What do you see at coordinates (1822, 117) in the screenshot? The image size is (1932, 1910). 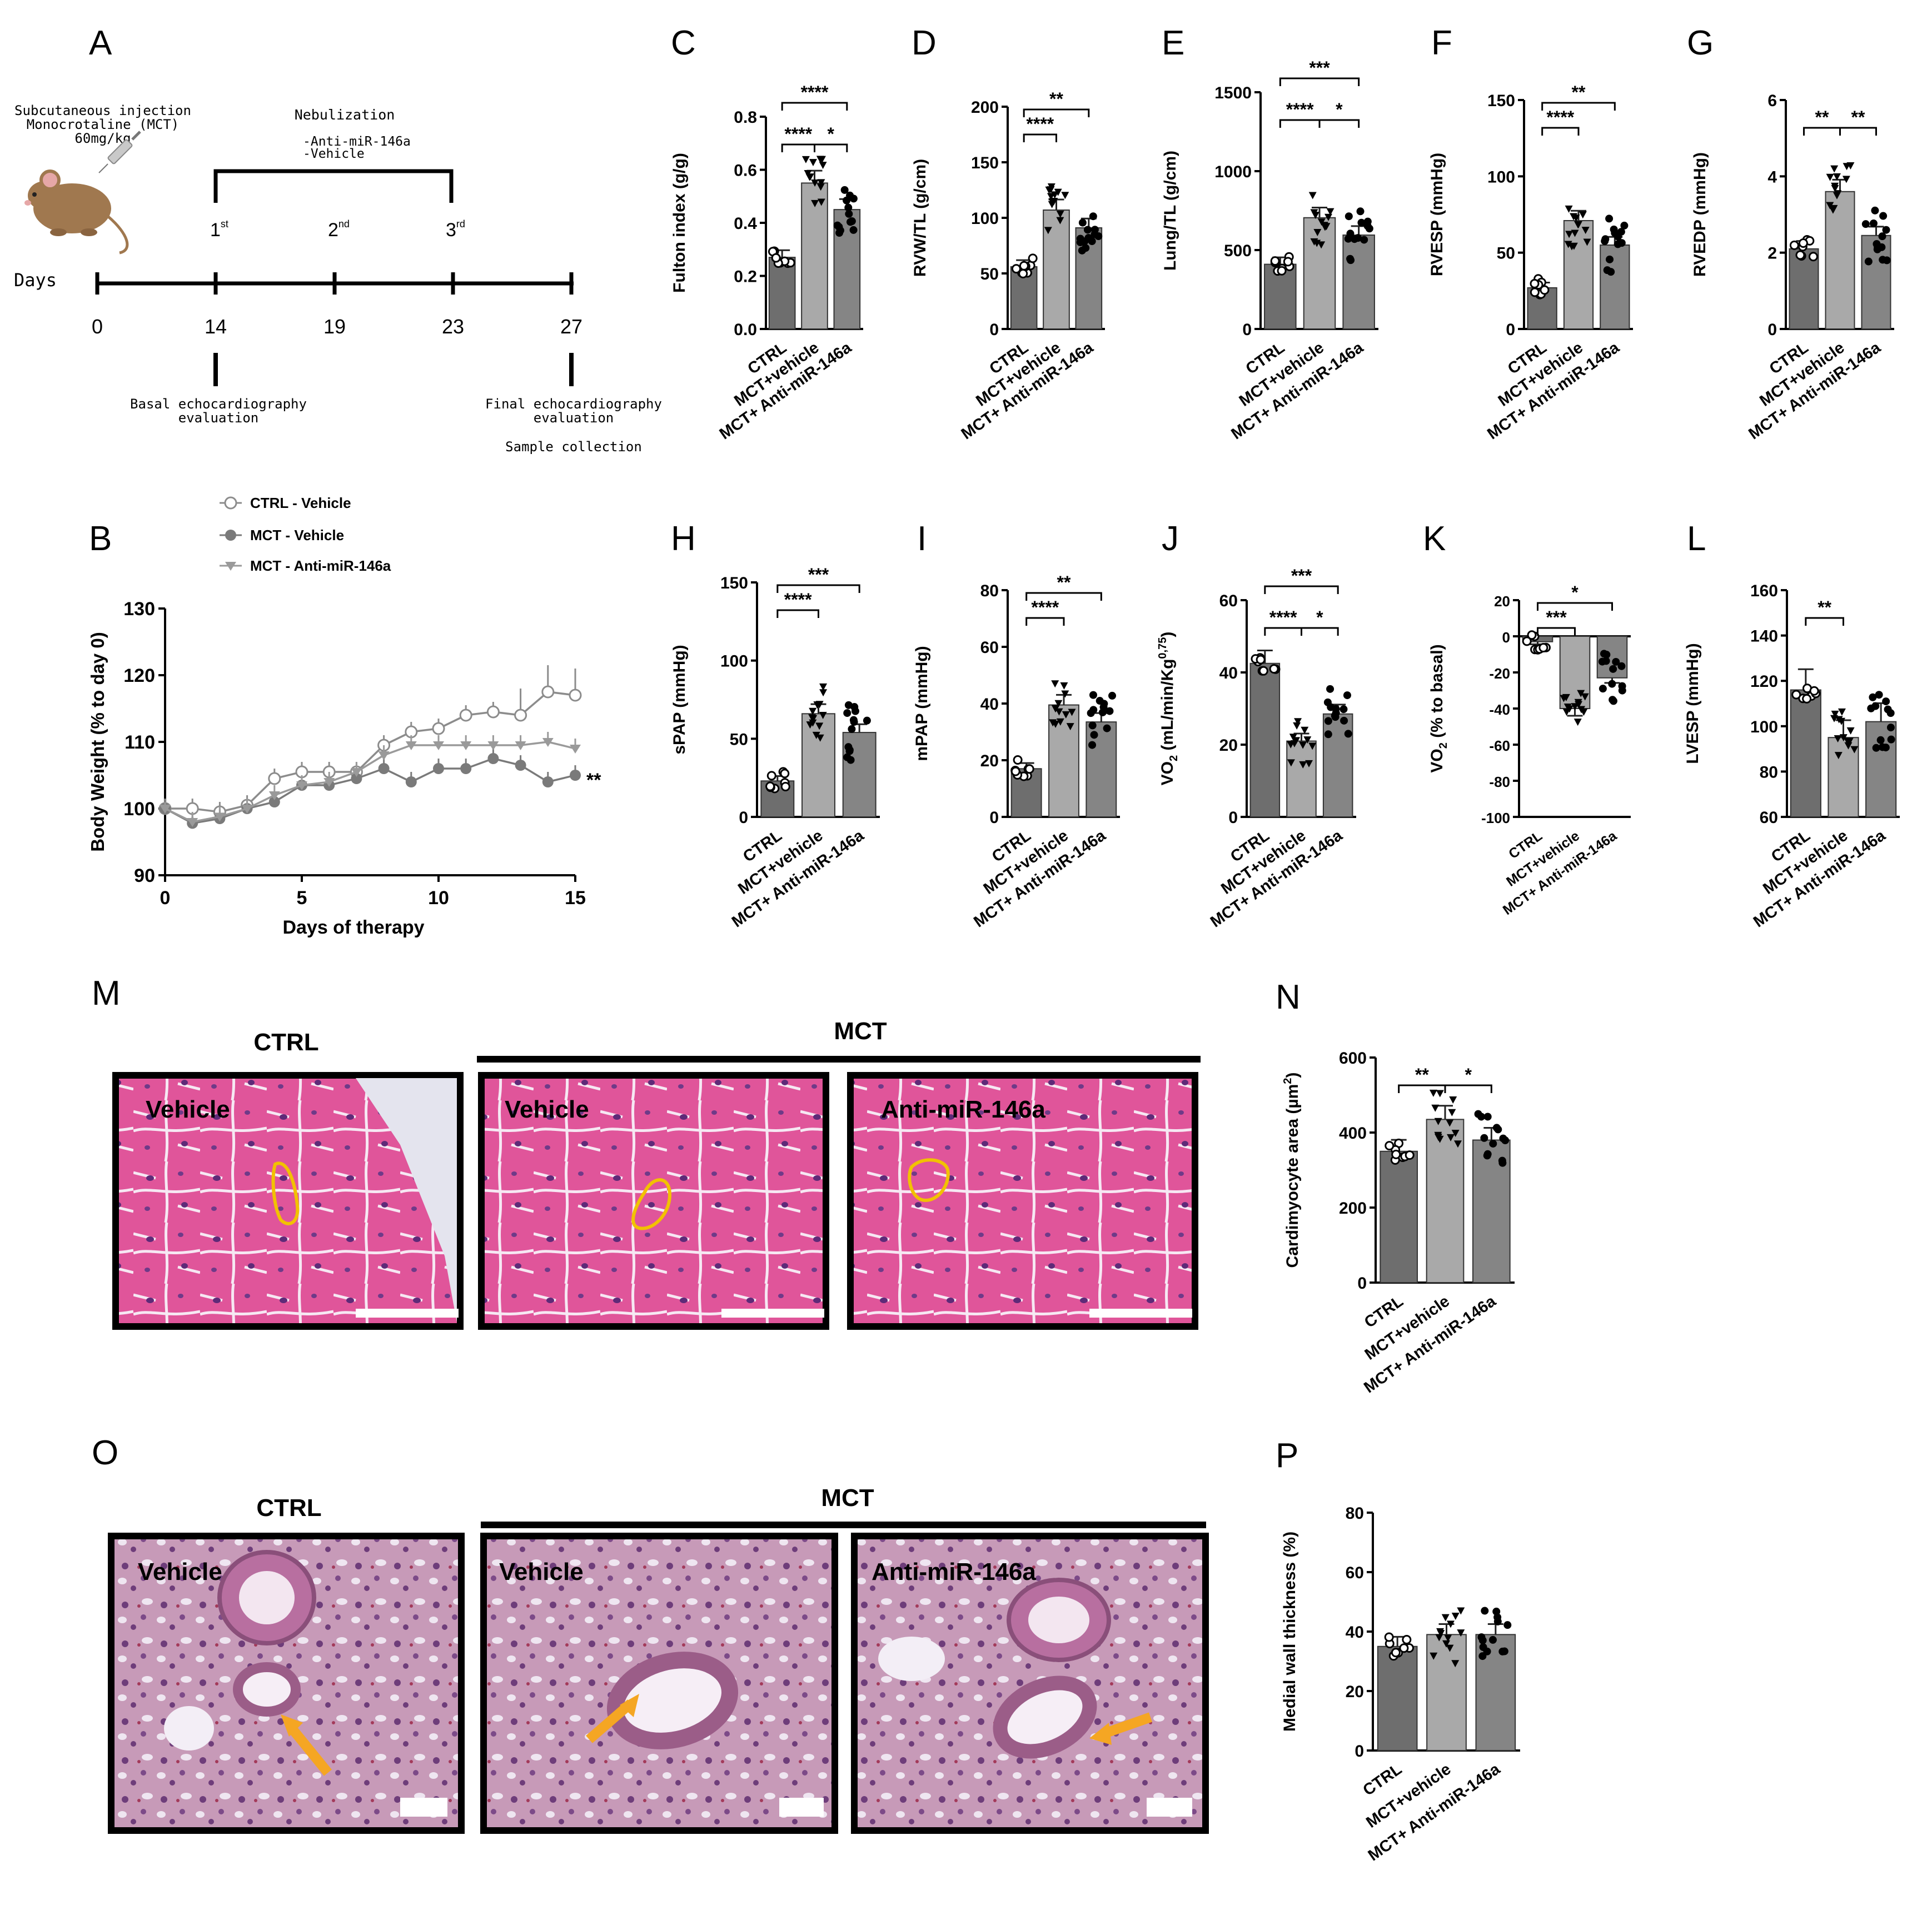 I see `g-sig-label: **` at bounding box center [1822, 117].